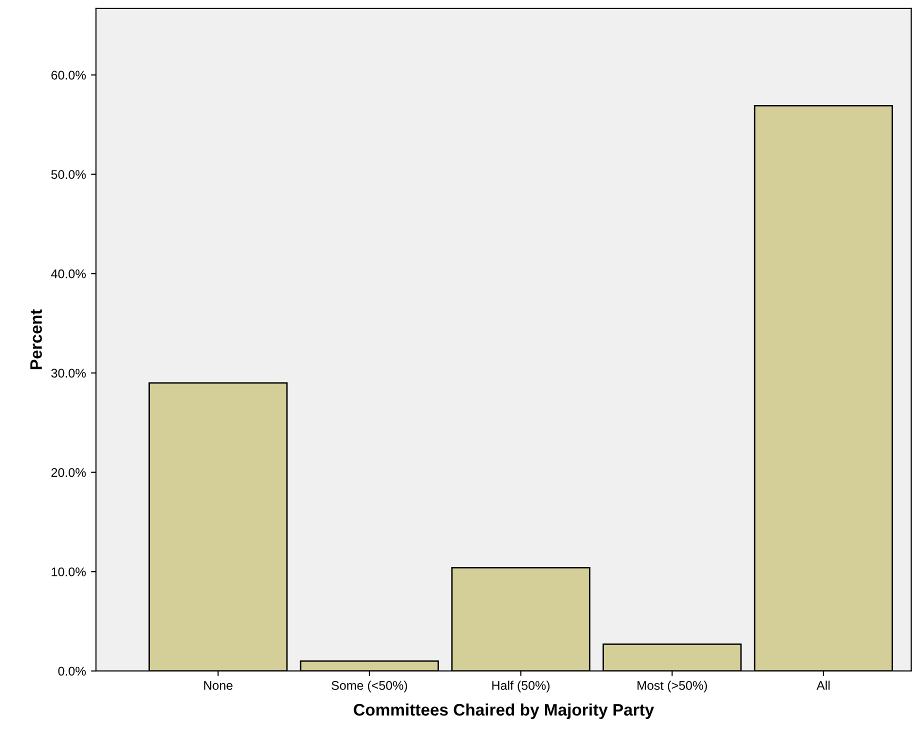 This screenshot has height=742, width=914. I want to click on y-tick-label: 30.0%, so click(68, 373).